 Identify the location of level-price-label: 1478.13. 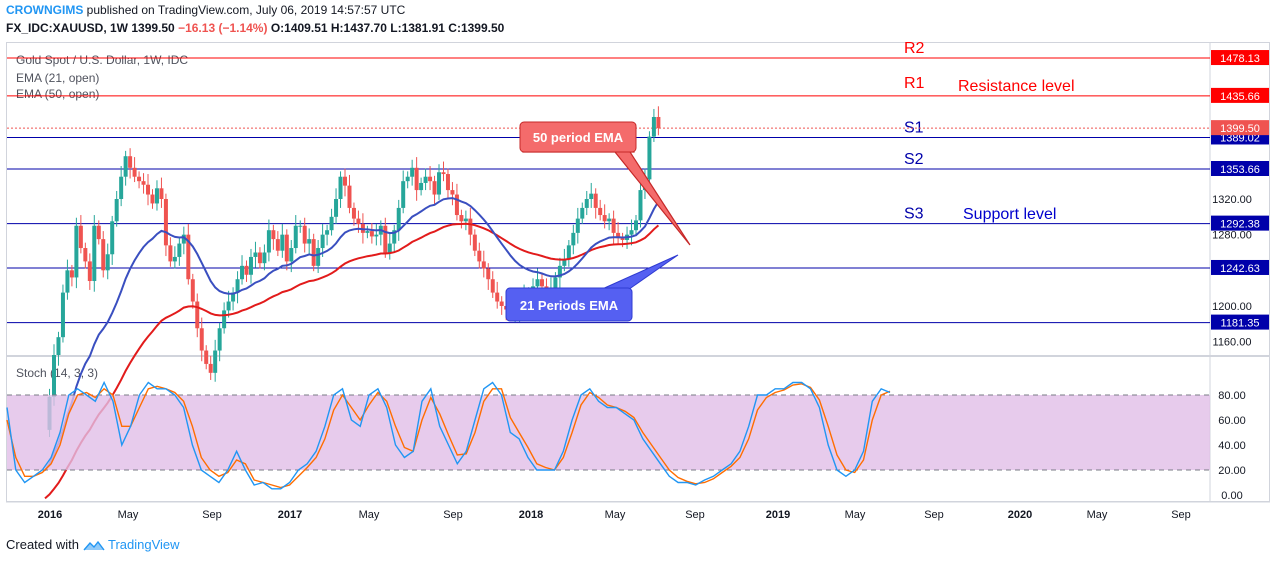
(1240, 59).